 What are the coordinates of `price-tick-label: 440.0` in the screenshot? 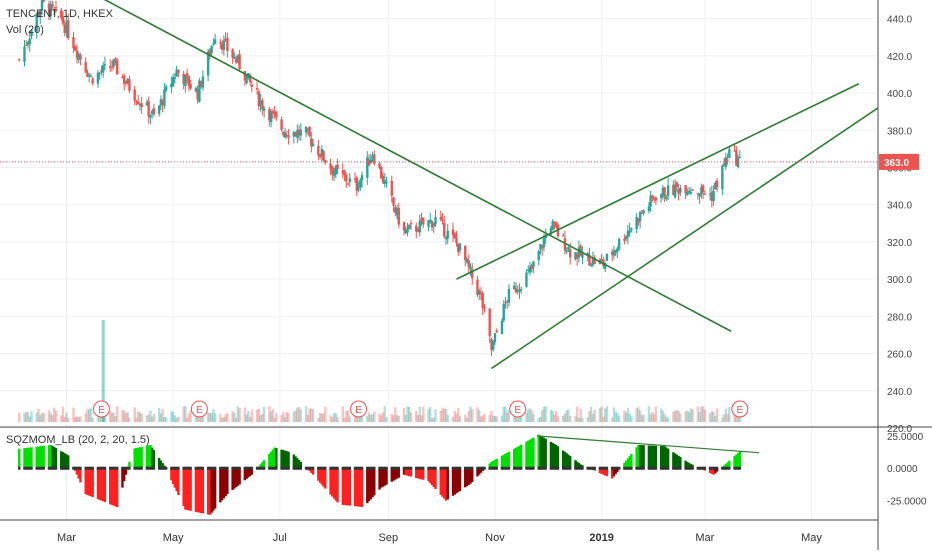 It's located at (899, 20).